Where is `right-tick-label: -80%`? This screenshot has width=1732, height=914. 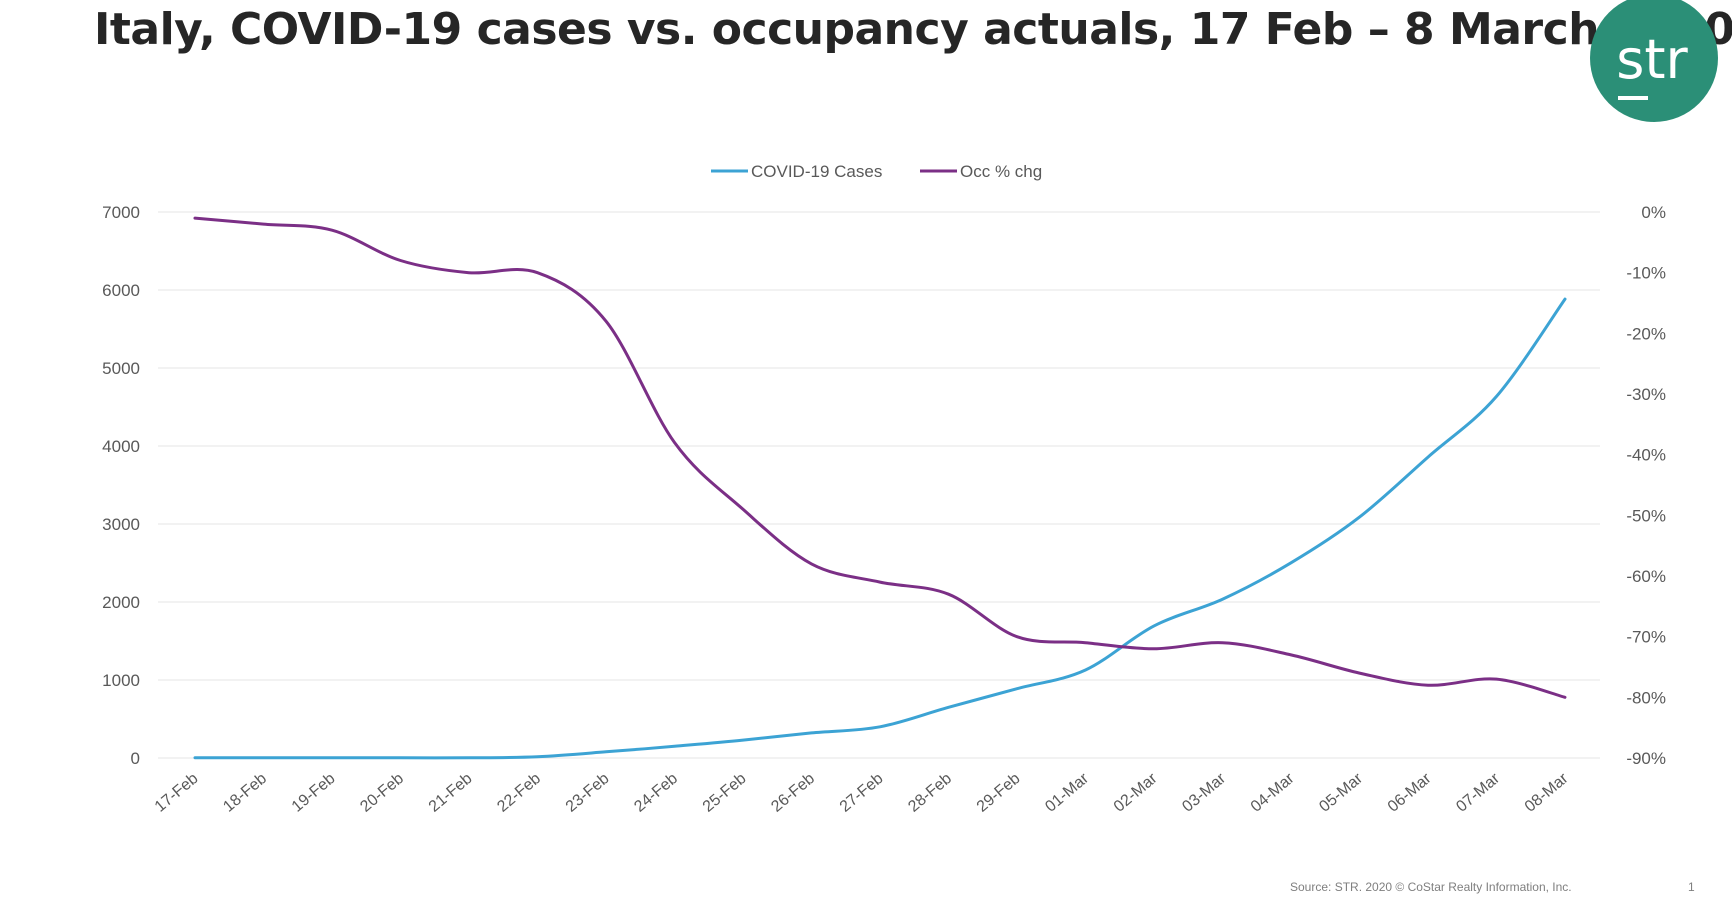 right-tick-label: -80% is located at coordinates (1646, 697).